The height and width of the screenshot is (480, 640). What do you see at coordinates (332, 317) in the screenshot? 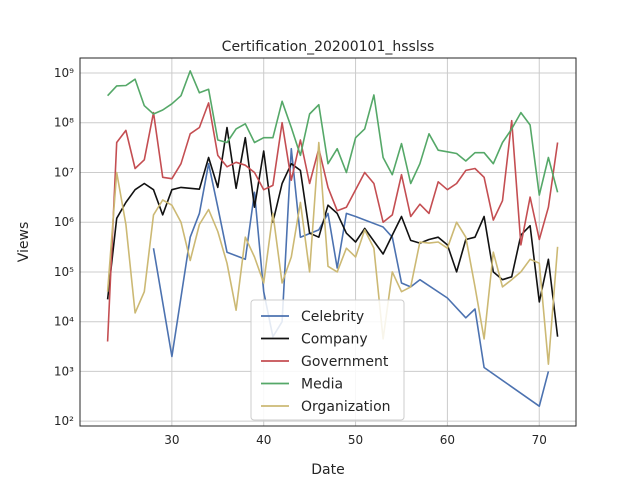
I see `legend-label: Celebrity` at bounding box center [332, 317].